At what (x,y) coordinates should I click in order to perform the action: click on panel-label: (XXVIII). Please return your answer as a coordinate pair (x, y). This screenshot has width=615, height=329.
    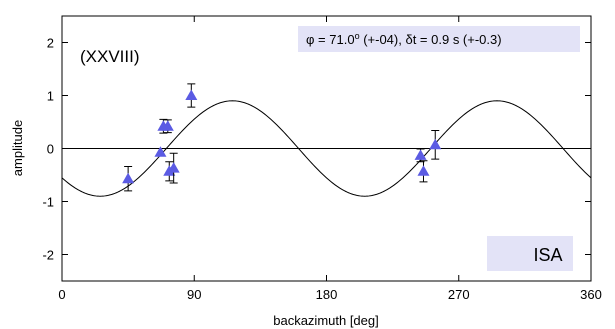
    Looking at the image, I should click on (110, 56).